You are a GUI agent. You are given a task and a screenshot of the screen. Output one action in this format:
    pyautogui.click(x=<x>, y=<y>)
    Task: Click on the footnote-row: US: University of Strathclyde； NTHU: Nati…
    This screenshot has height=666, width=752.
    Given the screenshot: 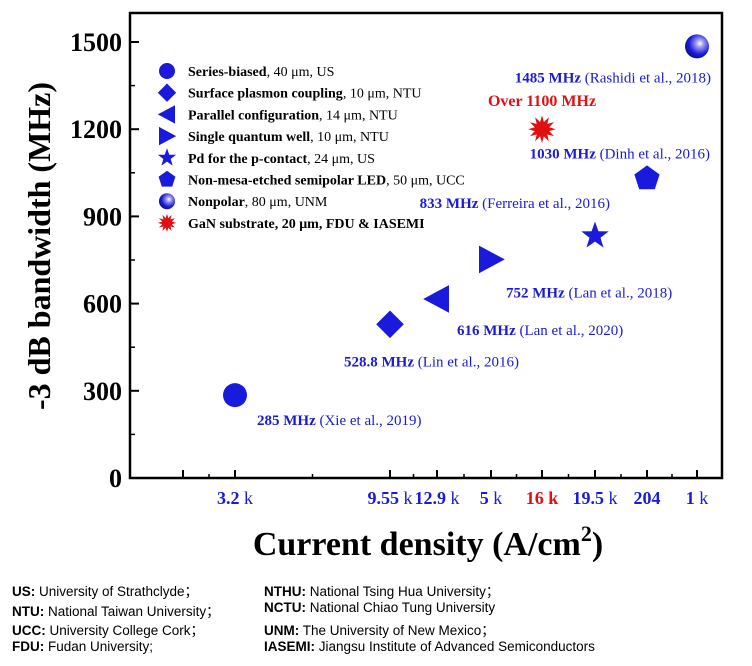 What is the action you would take?
    pyautogui.click(x=380, y=590)
    